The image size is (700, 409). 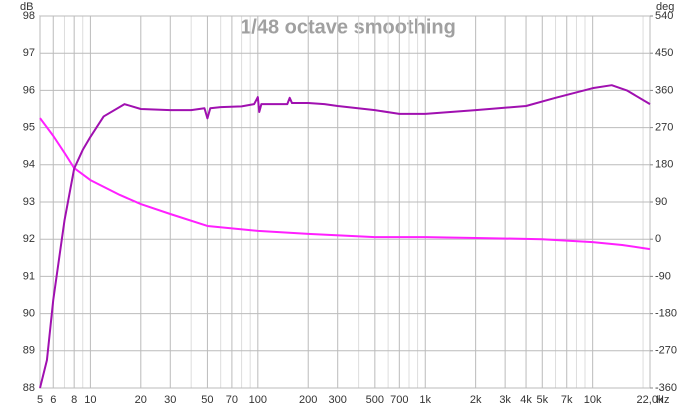 I want to click on x-tick-label: 700, so click(x=399, y=400).